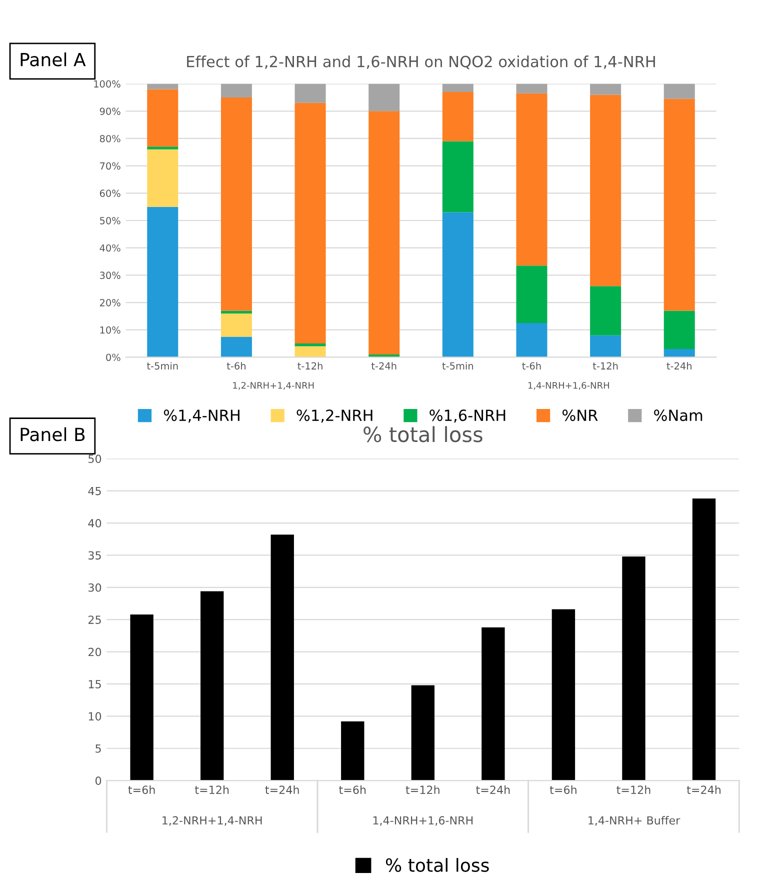 The width and height of the screenshot is (762, 882). I want to click on y-tick-label: 60%, so click(110, 193).